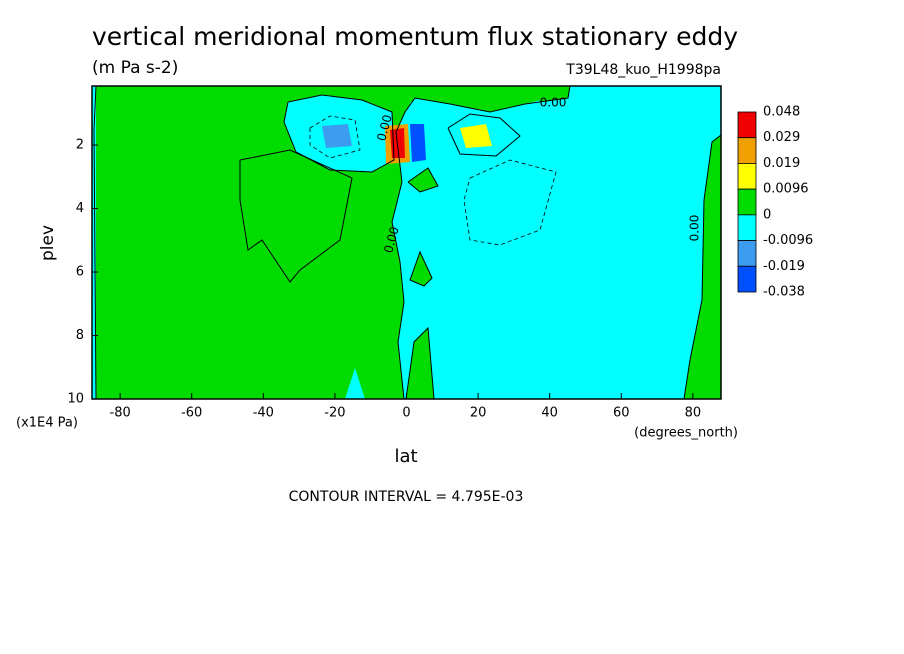 The image size is (904, 654). I want to click on x-tick-label: -60, so click(191, 413).